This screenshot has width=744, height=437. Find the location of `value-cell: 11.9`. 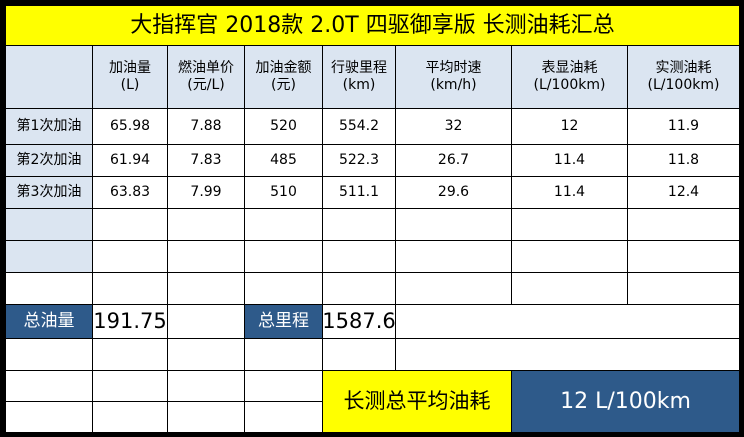

value-cell: 11.9 is located at coordinates (683, 126).